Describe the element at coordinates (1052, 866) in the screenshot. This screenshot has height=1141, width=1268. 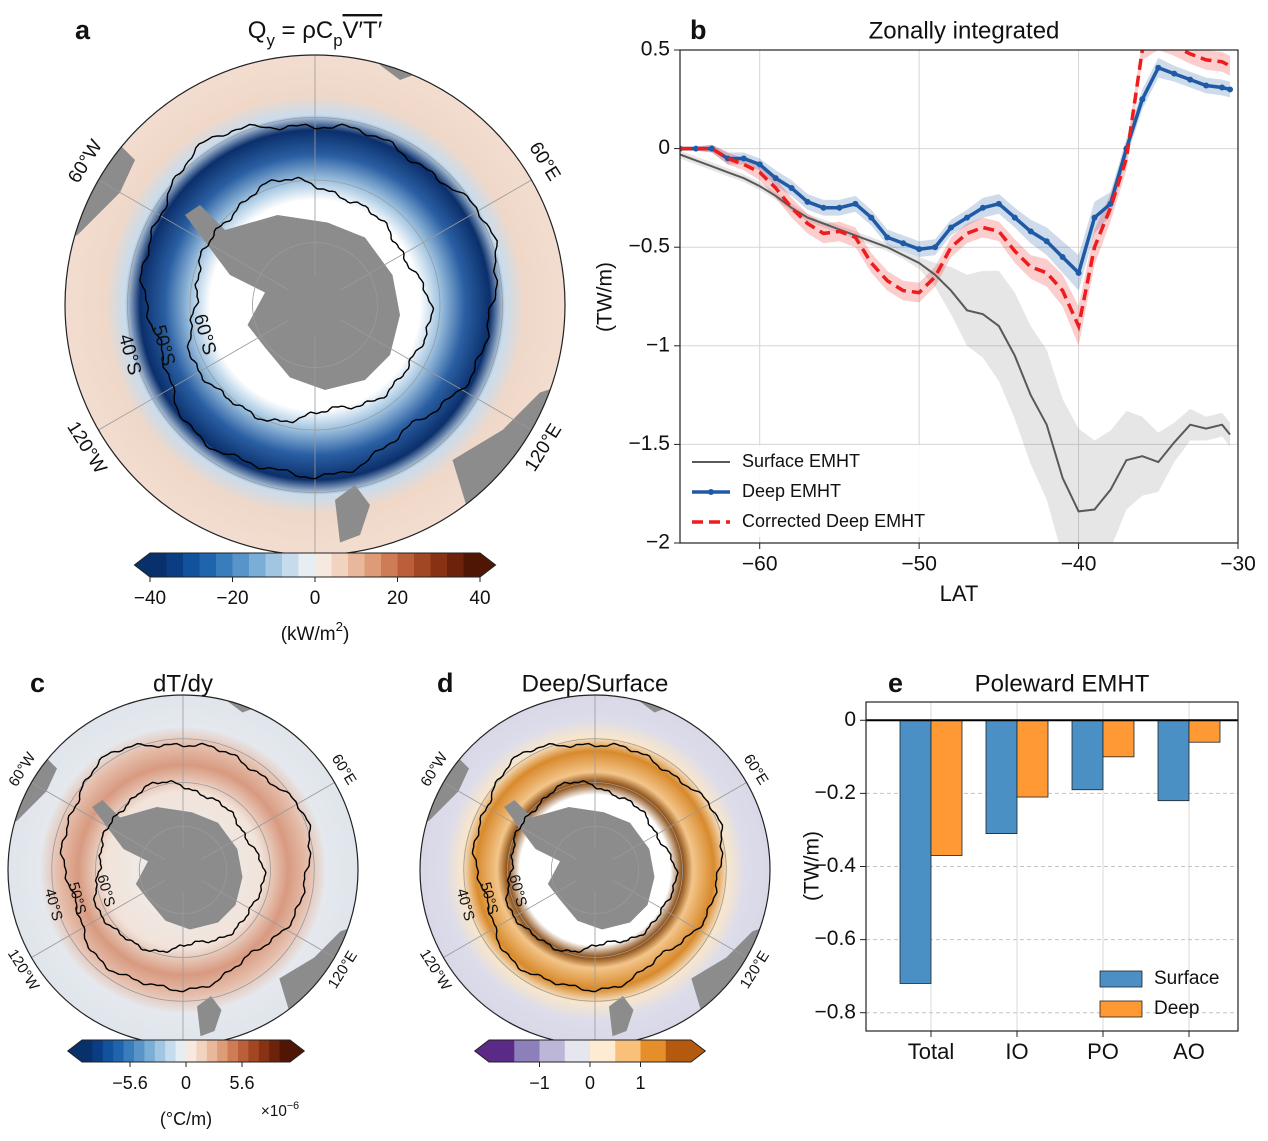
I see `axes-frame` at that location.